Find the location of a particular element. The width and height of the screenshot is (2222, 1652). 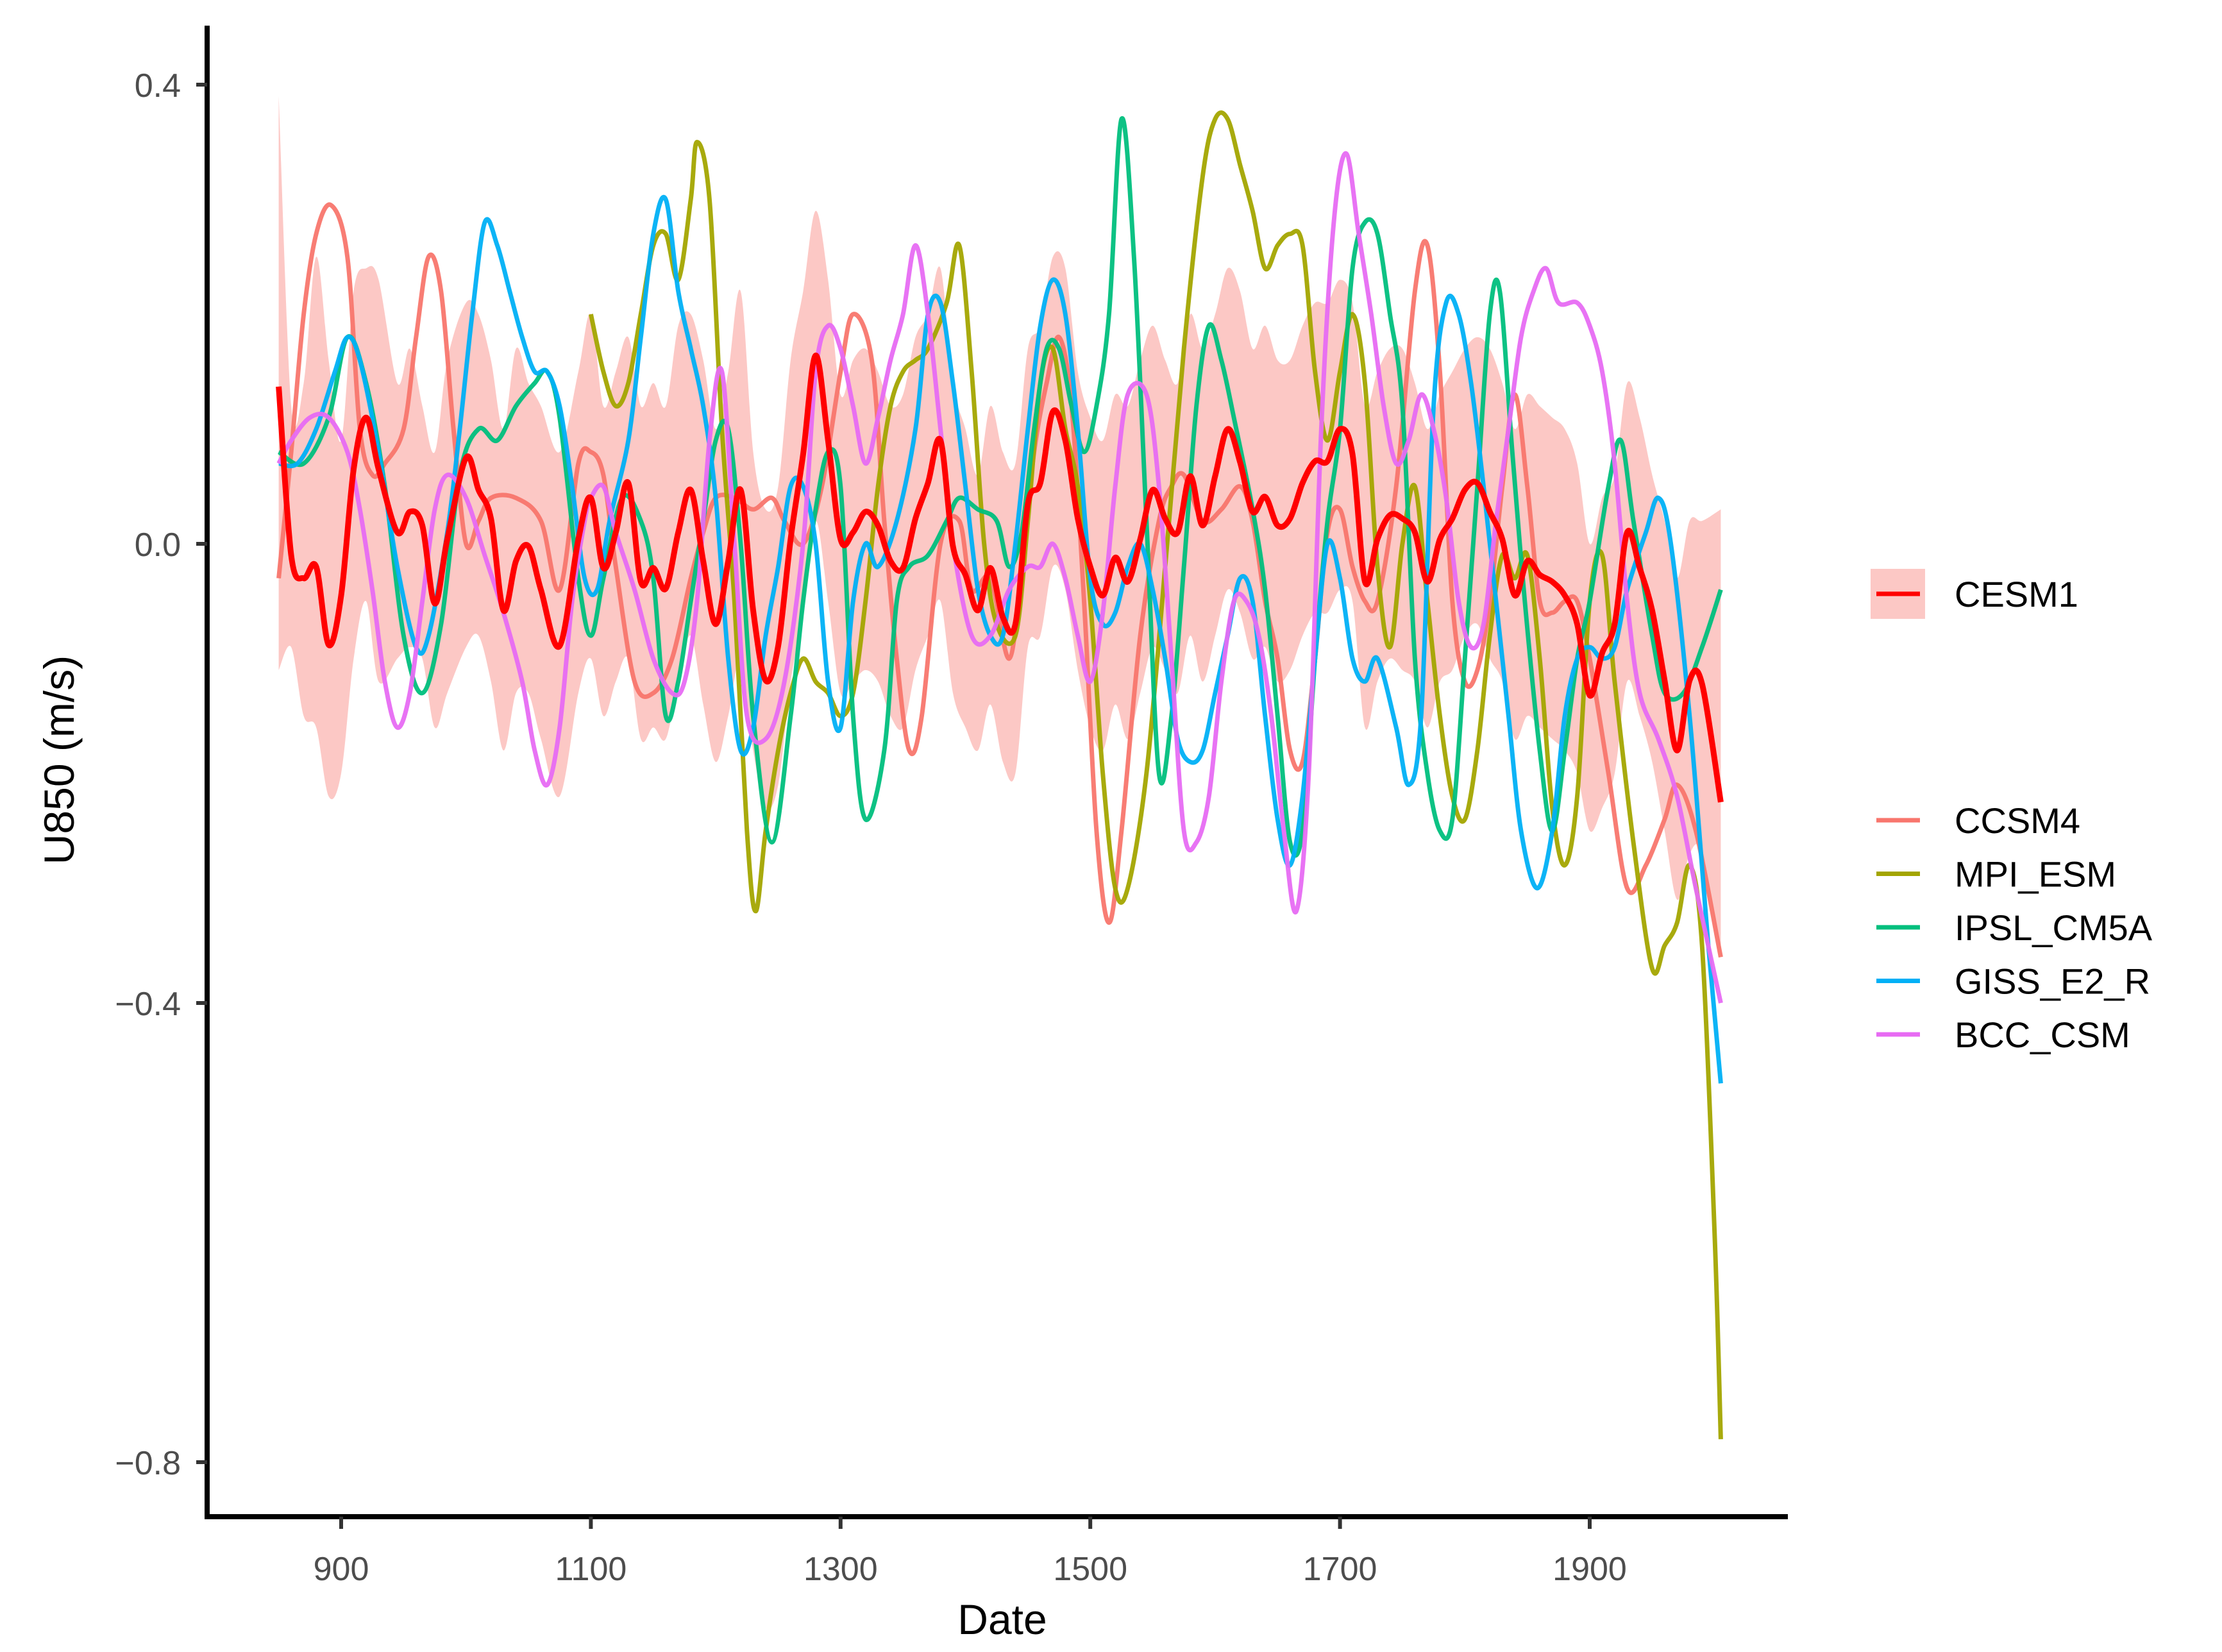

y-tick-label: 0.4 is located at coordinates (158, 86).